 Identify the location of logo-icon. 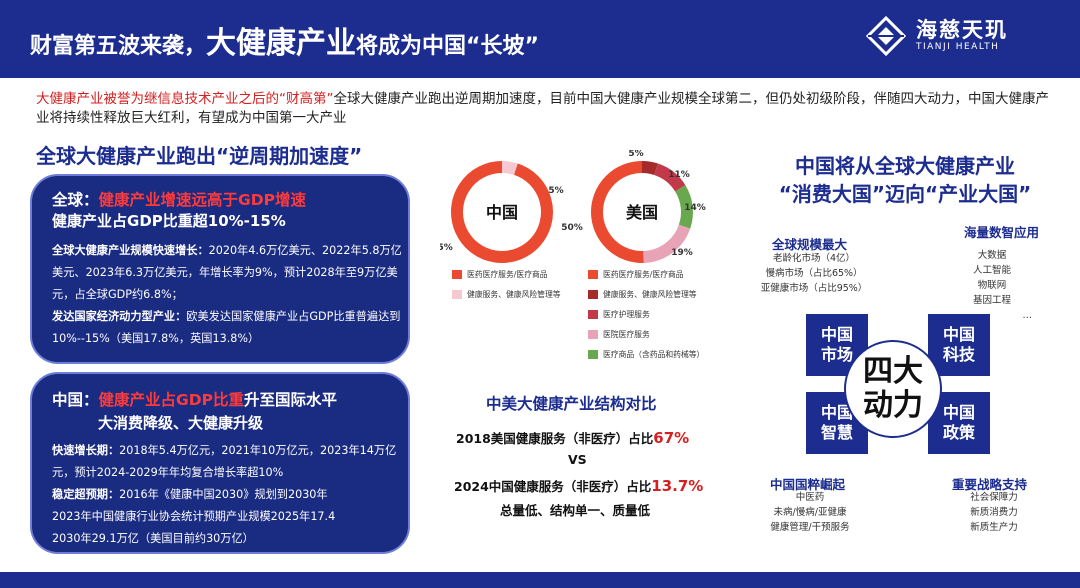
(886, 36).